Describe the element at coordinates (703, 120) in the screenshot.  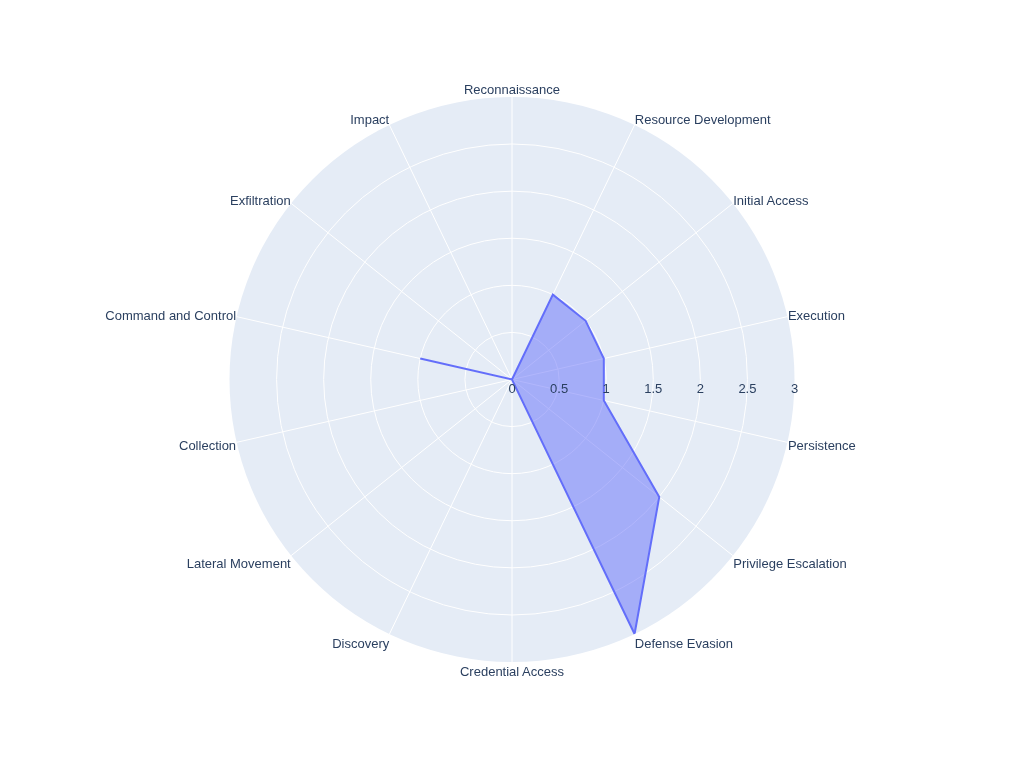
I see `spoke-label: Resource Development` at that location.